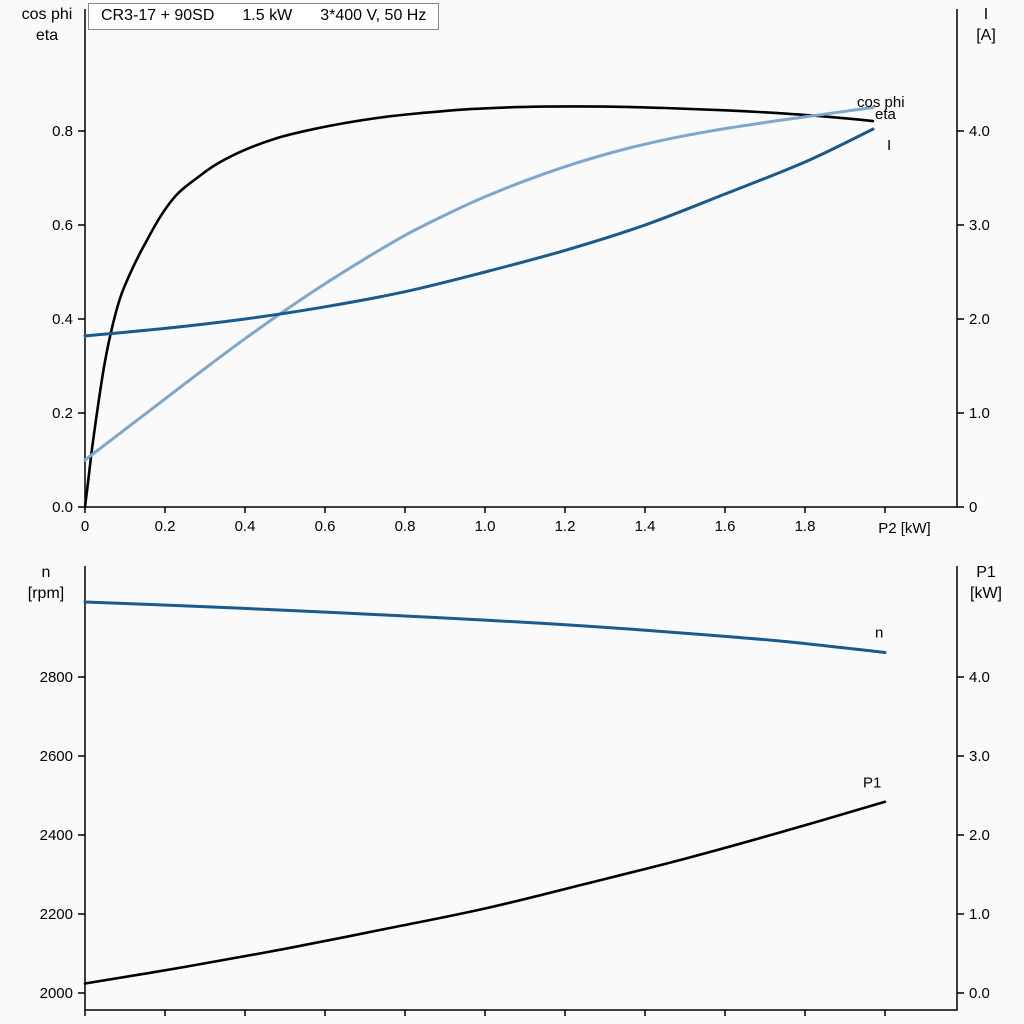 The width and height of the screenshot is (1024, 1024). What do you see at coordinates (485, 627) in the screenshot?
I see `curve-n` at bounding box center [485, 627].